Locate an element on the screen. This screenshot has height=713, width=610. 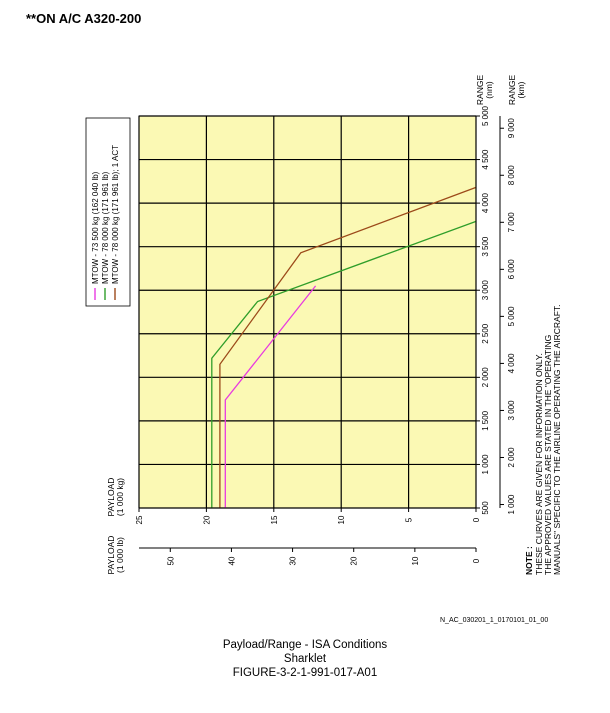
range-nm-tick-label: 2 000 is located at coordinates (485, 377).